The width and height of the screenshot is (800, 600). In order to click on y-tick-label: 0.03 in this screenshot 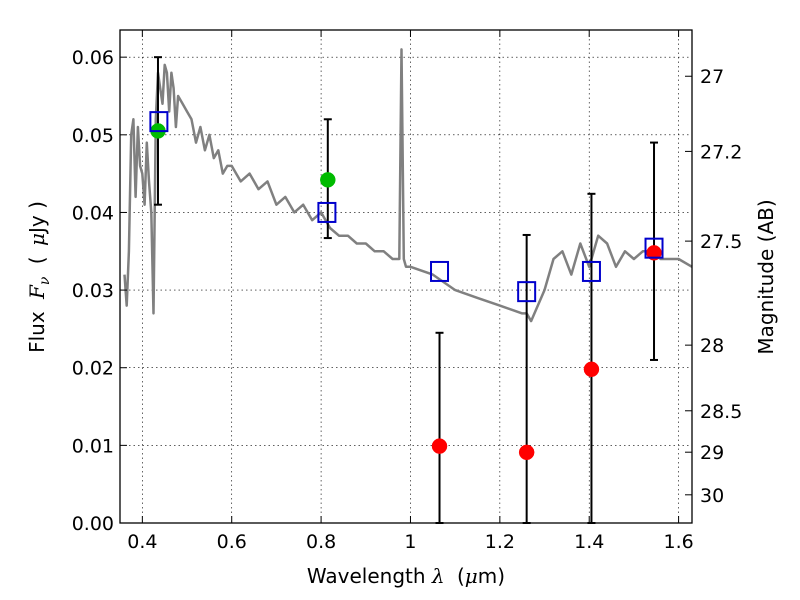, I will do `click(93, 291)`.